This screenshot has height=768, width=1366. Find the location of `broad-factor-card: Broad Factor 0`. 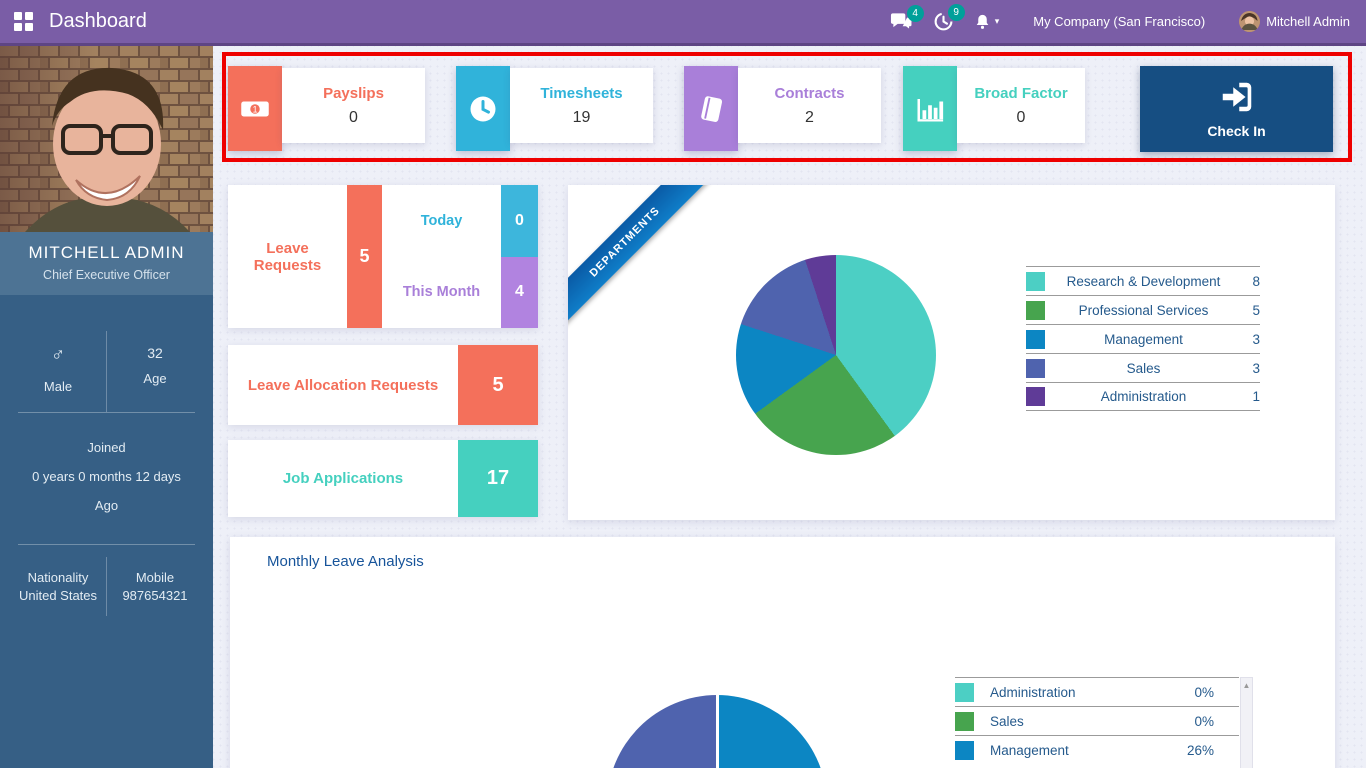

broad-factor-card: Broad Factor 0 is located at coordinates (994, 108).